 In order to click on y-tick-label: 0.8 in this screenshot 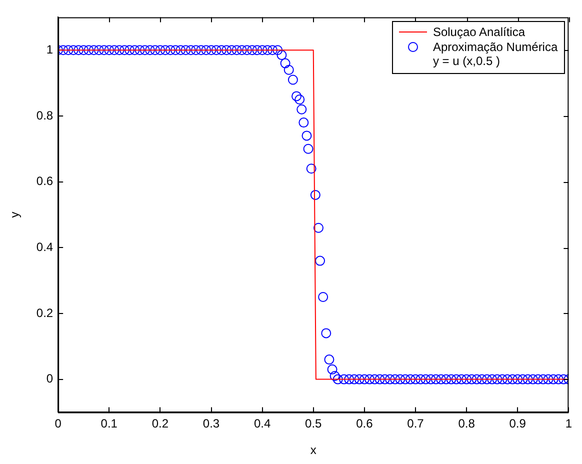, I will do `click(45, 115)`.